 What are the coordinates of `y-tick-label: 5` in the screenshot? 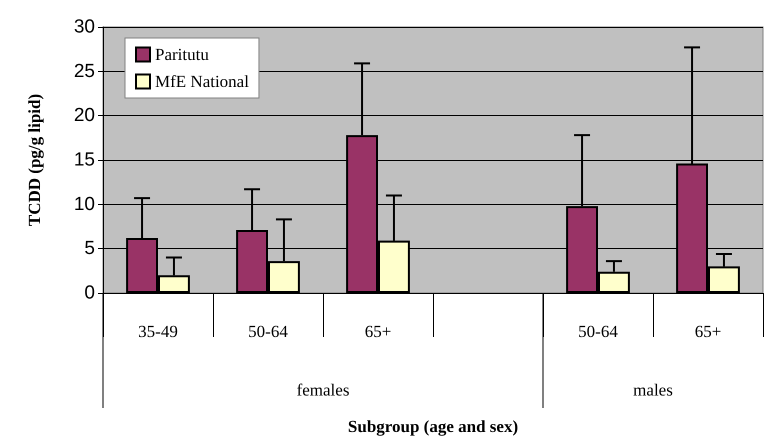 It's located at (89, 249).